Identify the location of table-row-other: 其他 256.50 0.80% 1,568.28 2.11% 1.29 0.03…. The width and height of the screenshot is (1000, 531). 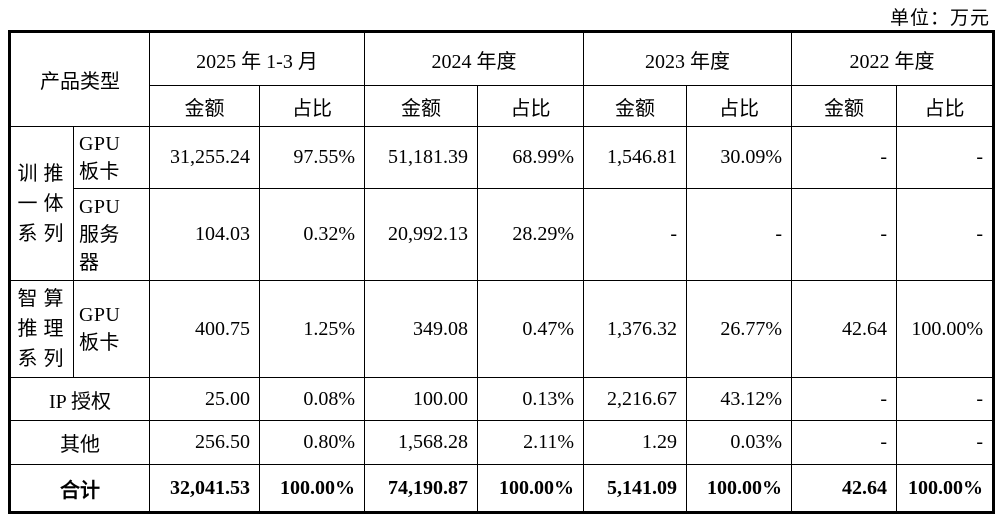
(502, 442).